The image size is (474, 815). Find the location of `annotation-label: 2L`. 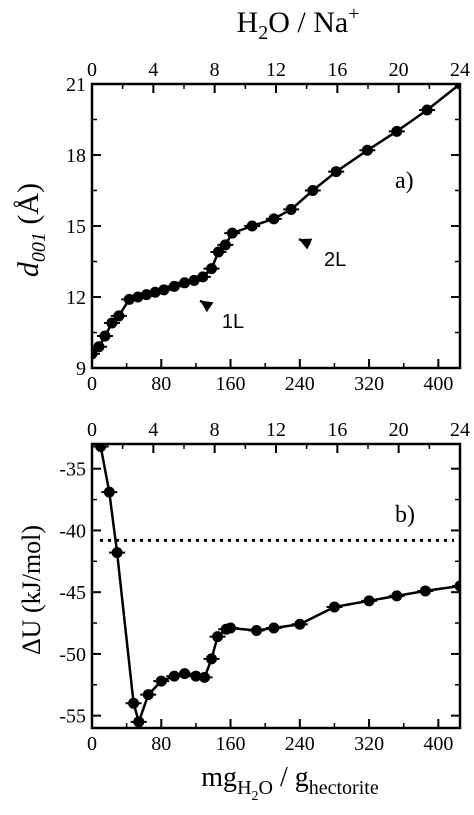

annotation-label: 2L is located at coordinates (335, 260).